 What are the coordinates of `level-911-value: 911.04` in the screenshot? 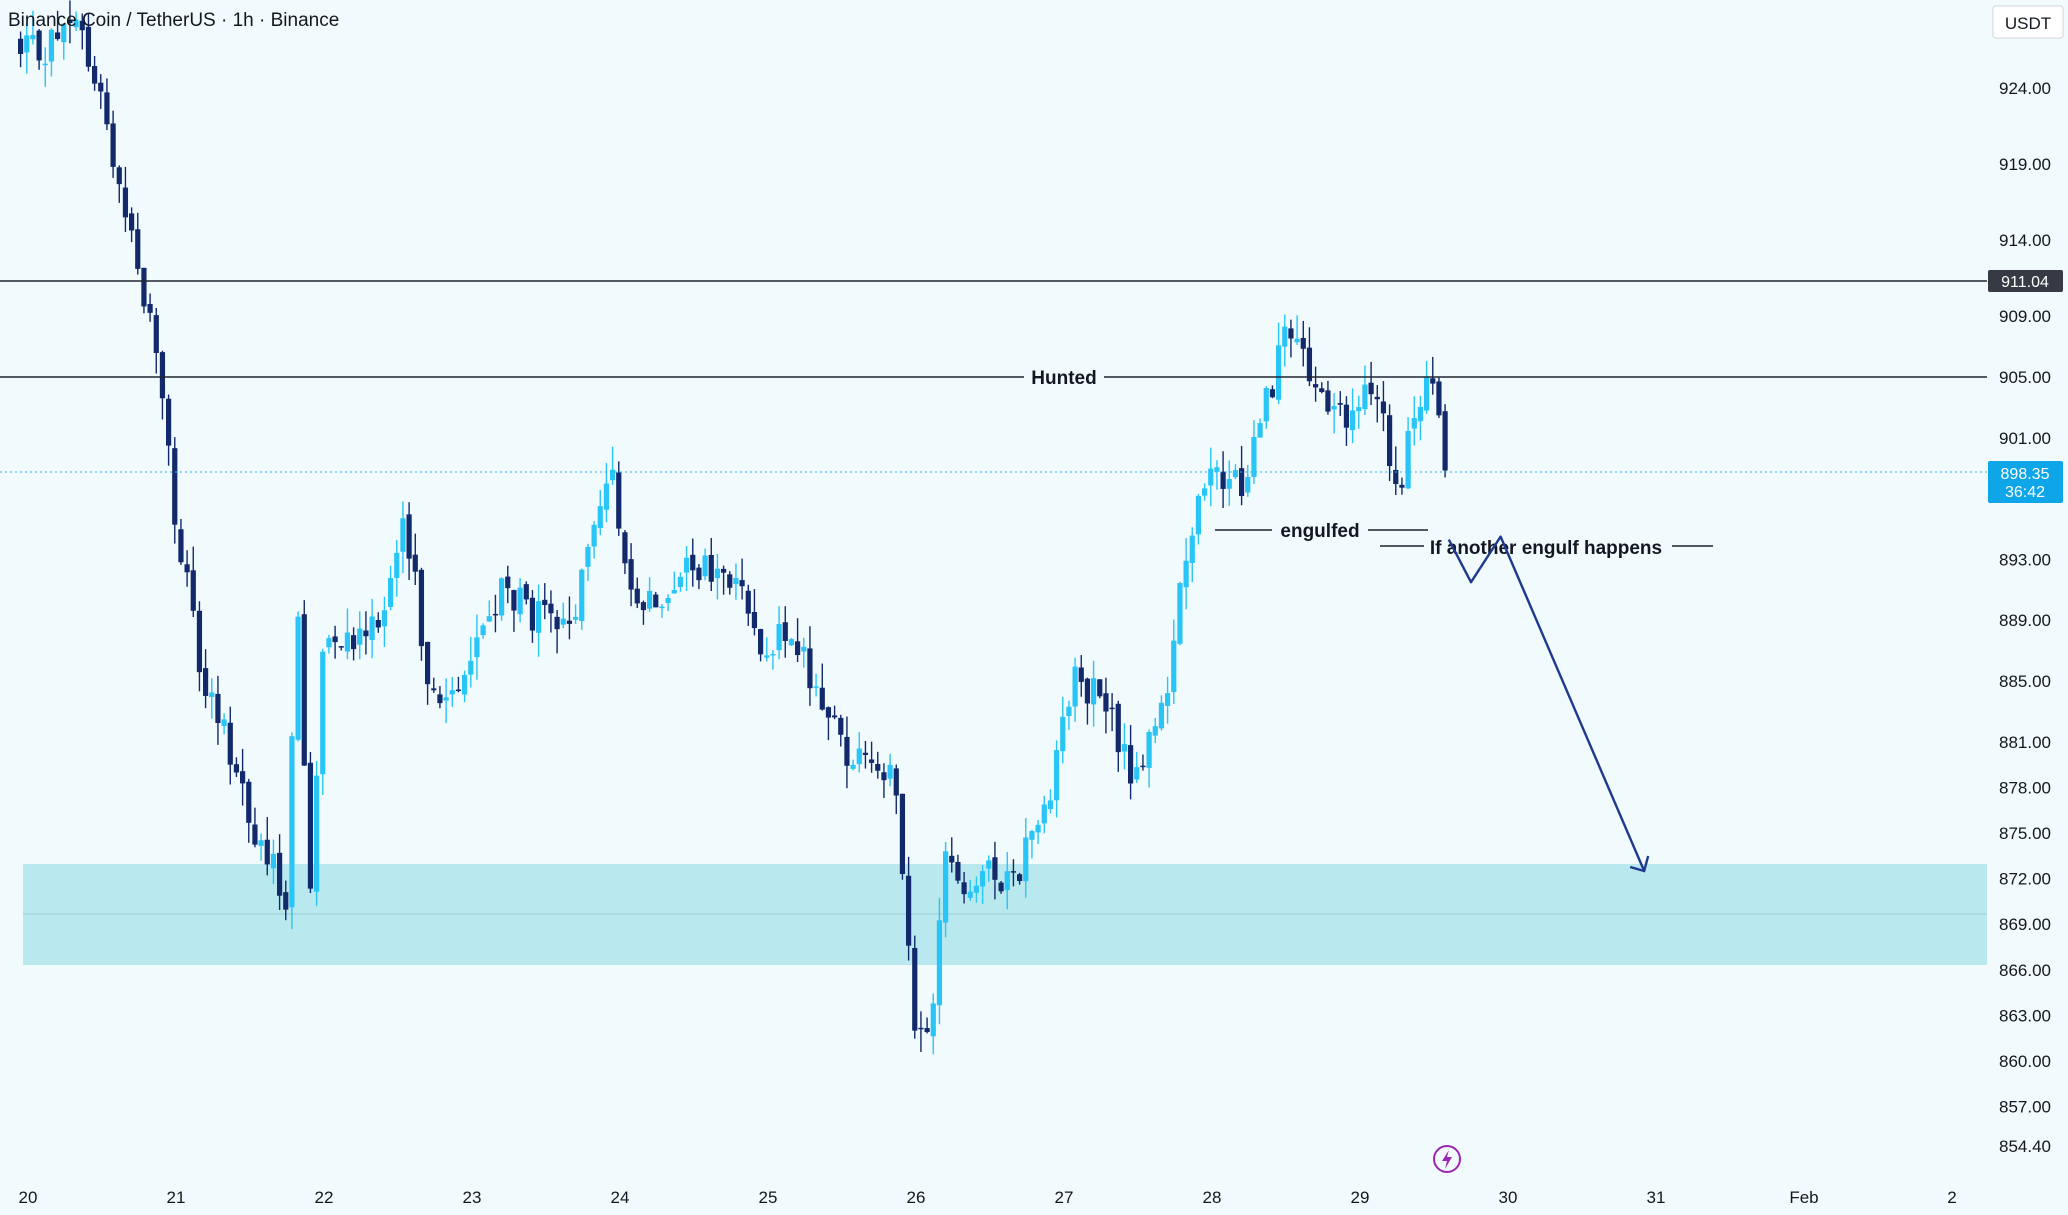 It's located at (2025, 282).